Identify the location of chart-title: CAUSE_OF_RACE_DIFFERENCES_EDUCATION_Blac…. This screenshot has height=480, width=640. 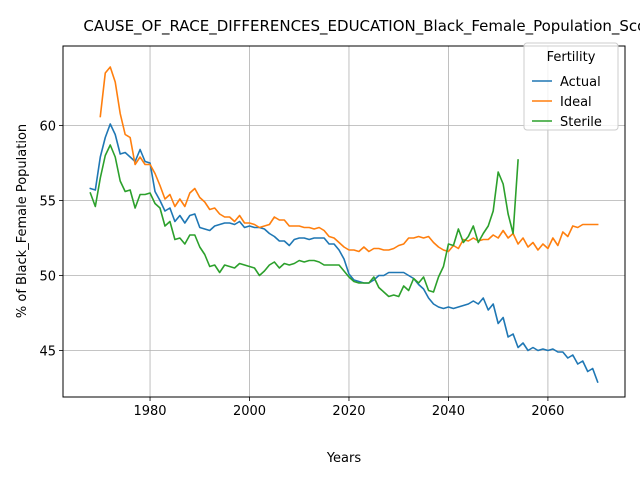
(361, 26).